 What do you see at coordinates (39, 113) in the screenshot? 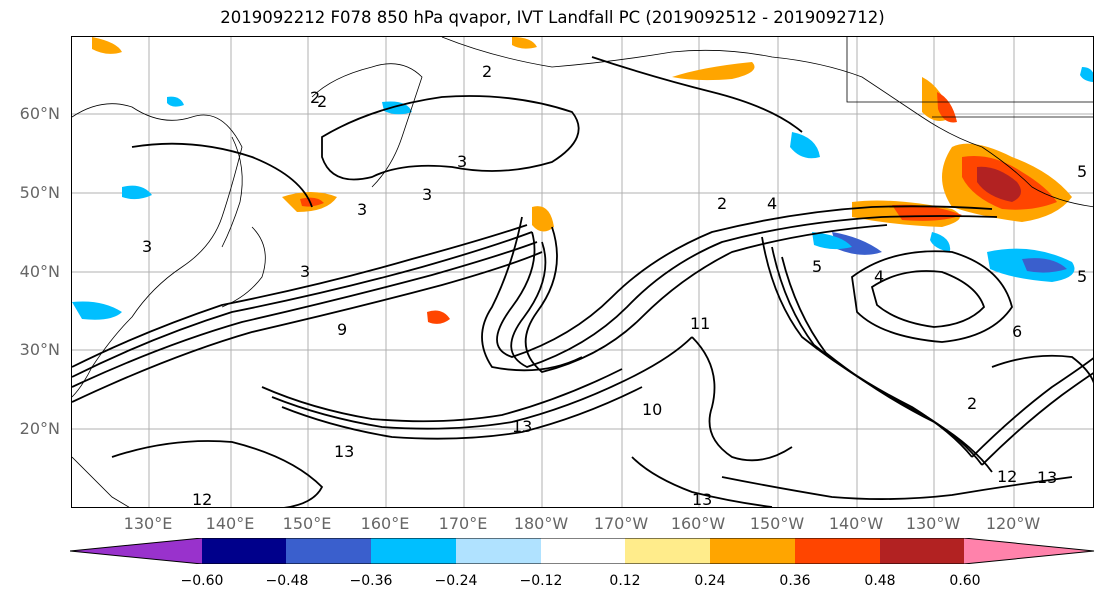
I see `lat-label: 60°N` at bounding box center [39, 113].